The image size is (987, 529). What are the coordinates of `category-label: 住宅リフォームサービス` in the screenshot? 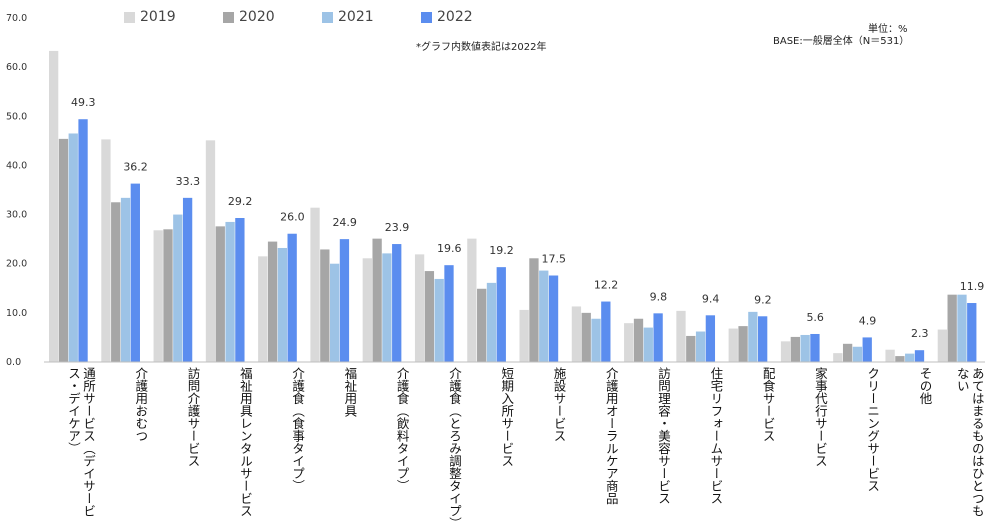 It's located at (716, 436).